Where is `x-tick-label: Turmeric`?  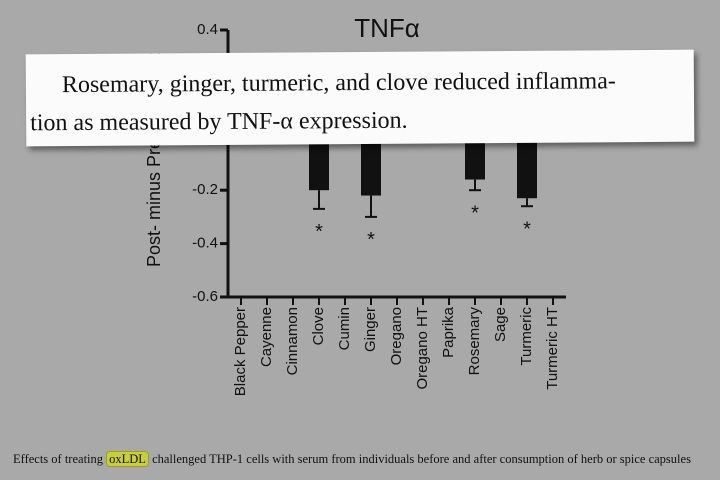 x-tick-label: Turmeric is located at coordinates (526, 336).